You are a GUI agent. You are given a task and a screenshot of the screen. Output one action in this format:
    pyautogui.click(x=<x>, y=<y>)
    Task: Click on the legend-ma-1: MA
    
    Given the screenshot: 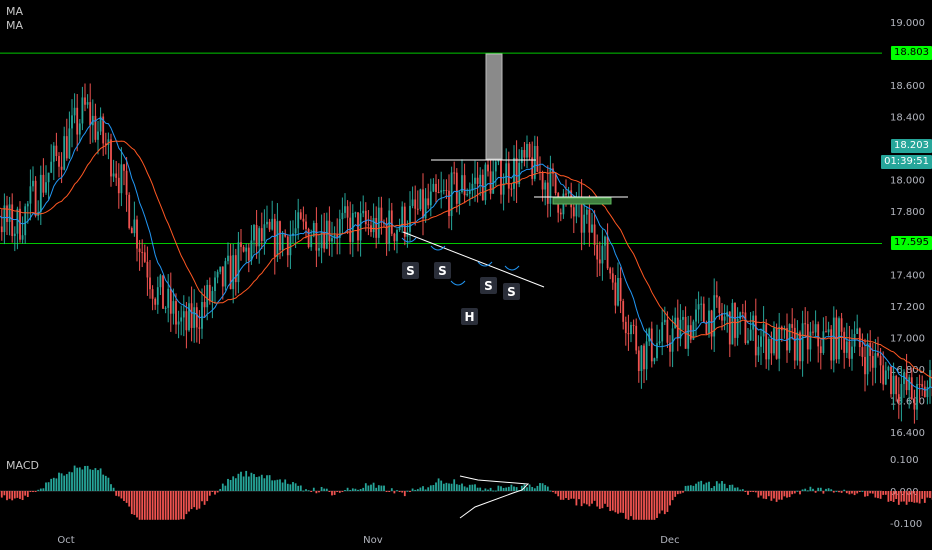 What is the action you would take?
    pyautogui.click(x=15, y=11)
    